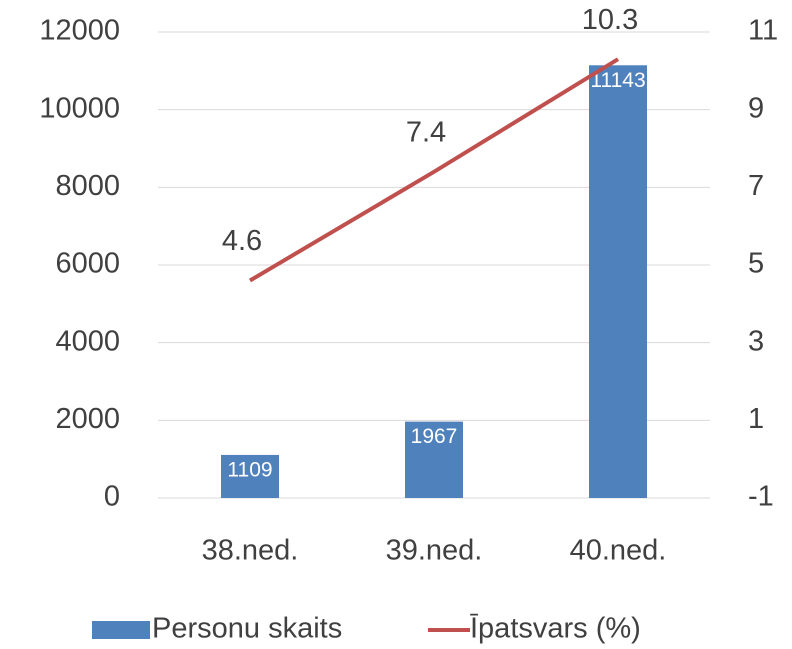  Describe the element at coordinates (87, 419) in the screenshot. I see `y-tick-label: 2000` at that location.